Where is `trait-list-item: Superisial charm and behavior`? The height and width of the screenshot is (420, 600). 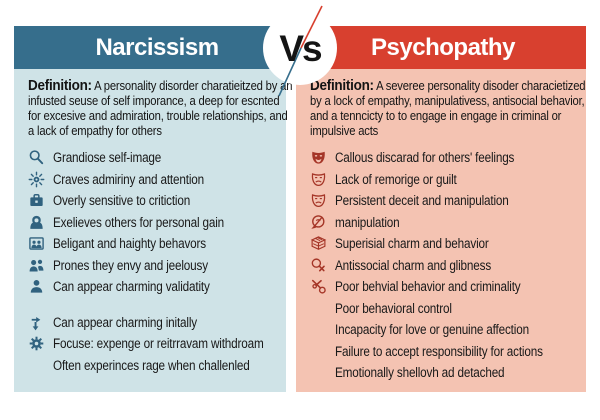
trait-list-item: Superisial charm and behavior is located at coordinates (446, 244).